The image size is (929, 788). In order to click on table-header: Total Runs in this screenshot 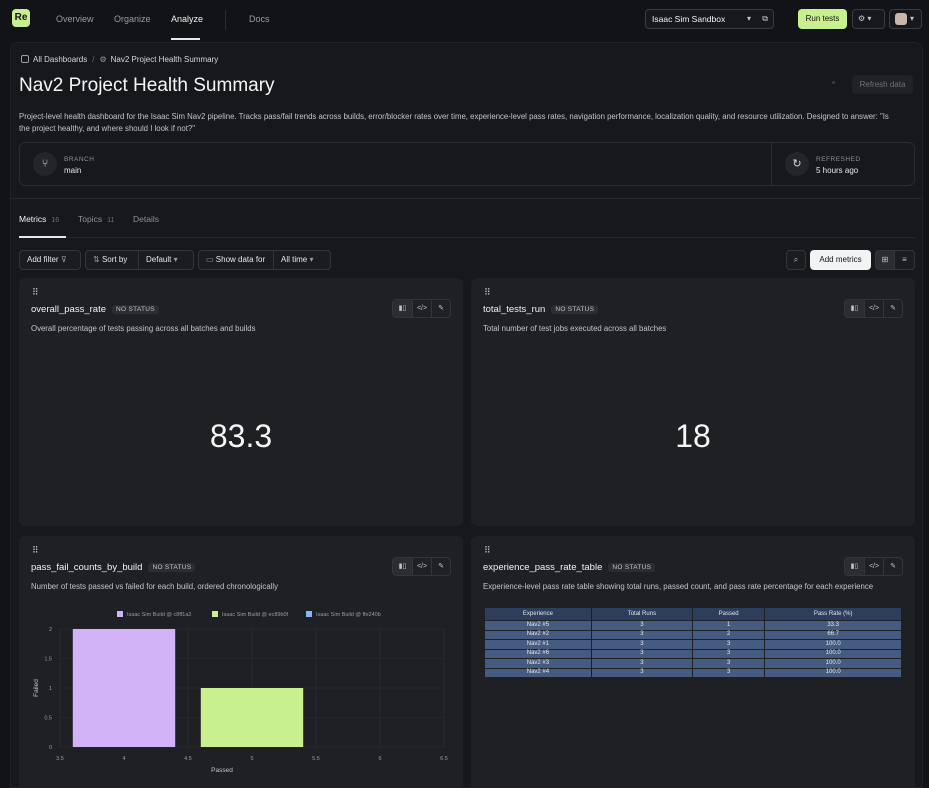, I will do `click(641, 614)`.